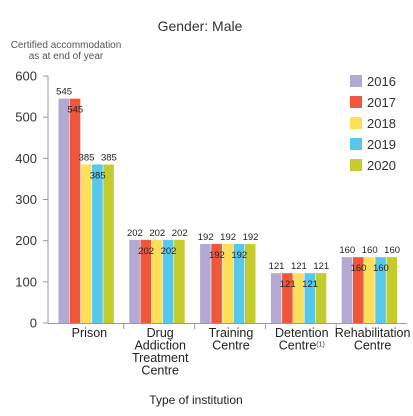 The height and width of the screenshot is (416, 413). I want to click on y-tick-label: 0, so click(33, 323).